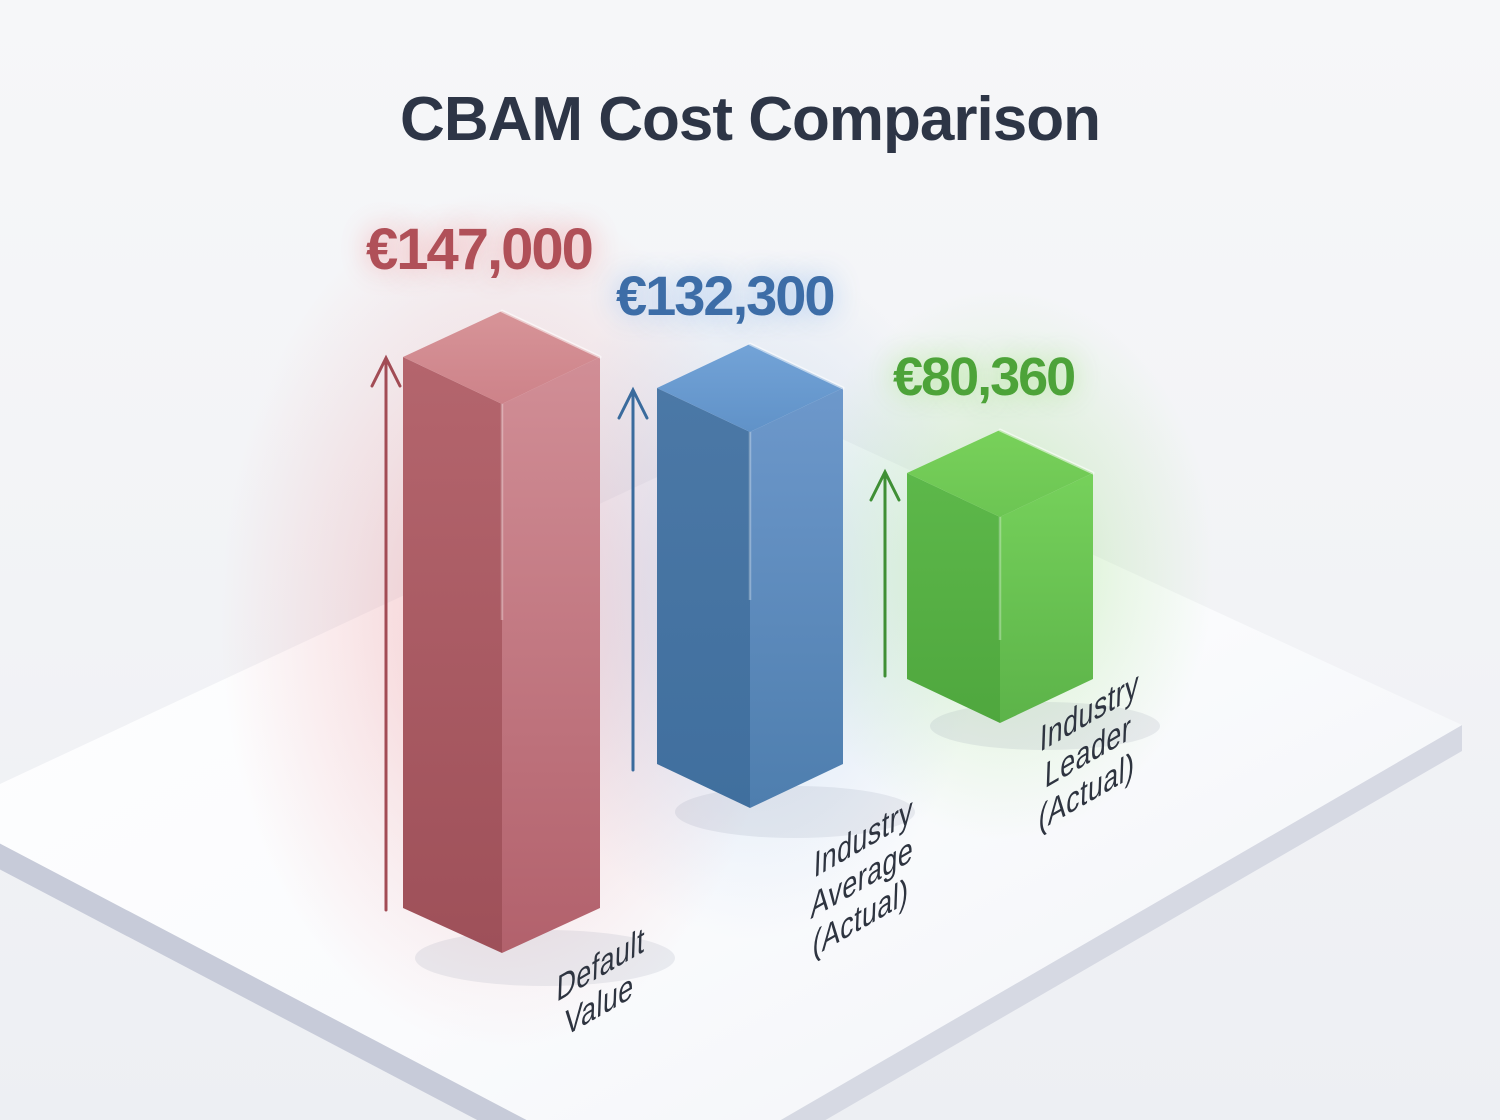 Image resolution: width=1500 pixels, height=1120 pixels. What do you see at coordinates (796, 598) in the screenshot?
I see `bar-industry-average-right-face` at bounding box center [796, 598].